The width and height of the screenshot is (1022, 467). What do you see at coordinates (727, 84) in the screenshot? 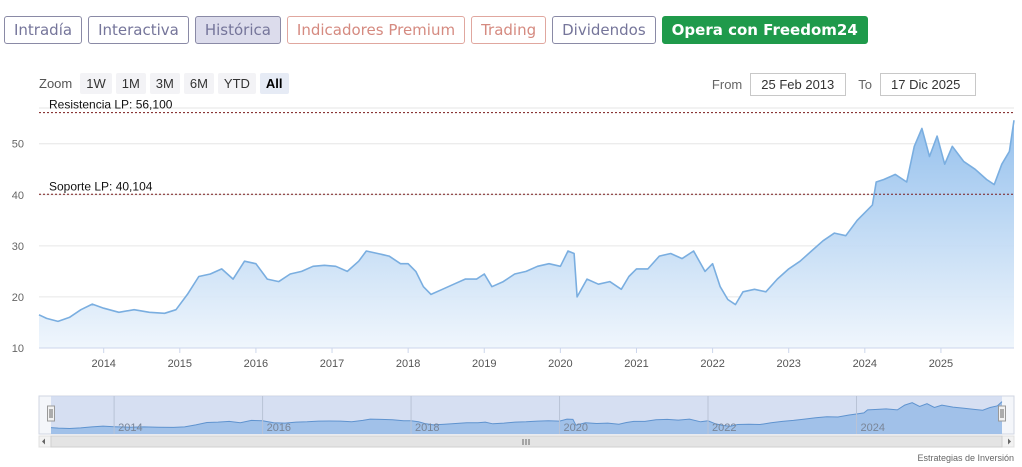
I see `from-label: From` at bounding box center [727, 84].